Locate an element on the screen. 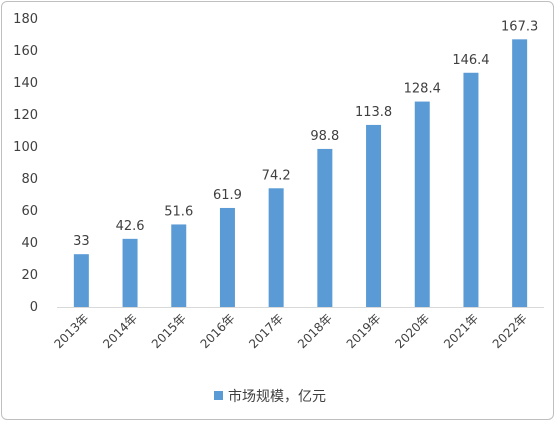 The image size is (557, 423). y-tick-label: 40 is located at coordinates (29, 243).